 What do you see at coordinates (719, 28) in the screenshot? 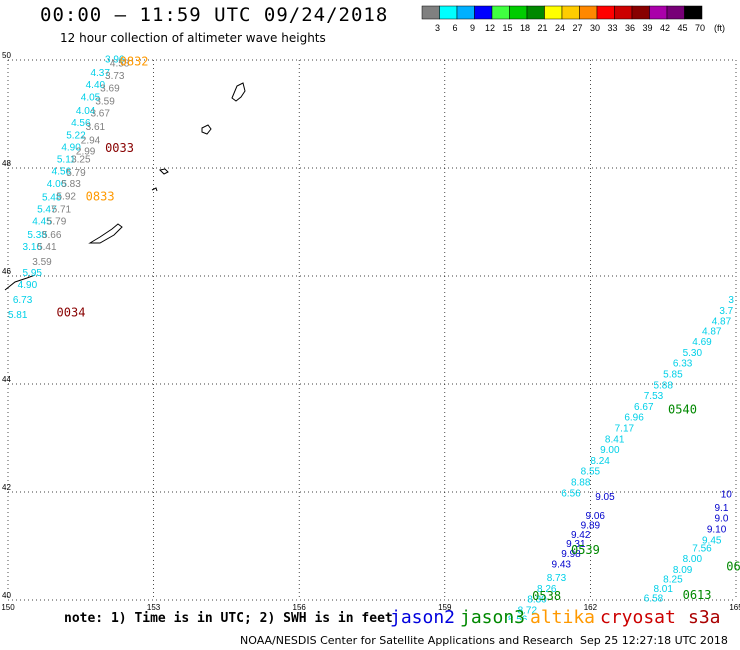
I see `legend-unit: (ft)` at bounding box center [719, 28].